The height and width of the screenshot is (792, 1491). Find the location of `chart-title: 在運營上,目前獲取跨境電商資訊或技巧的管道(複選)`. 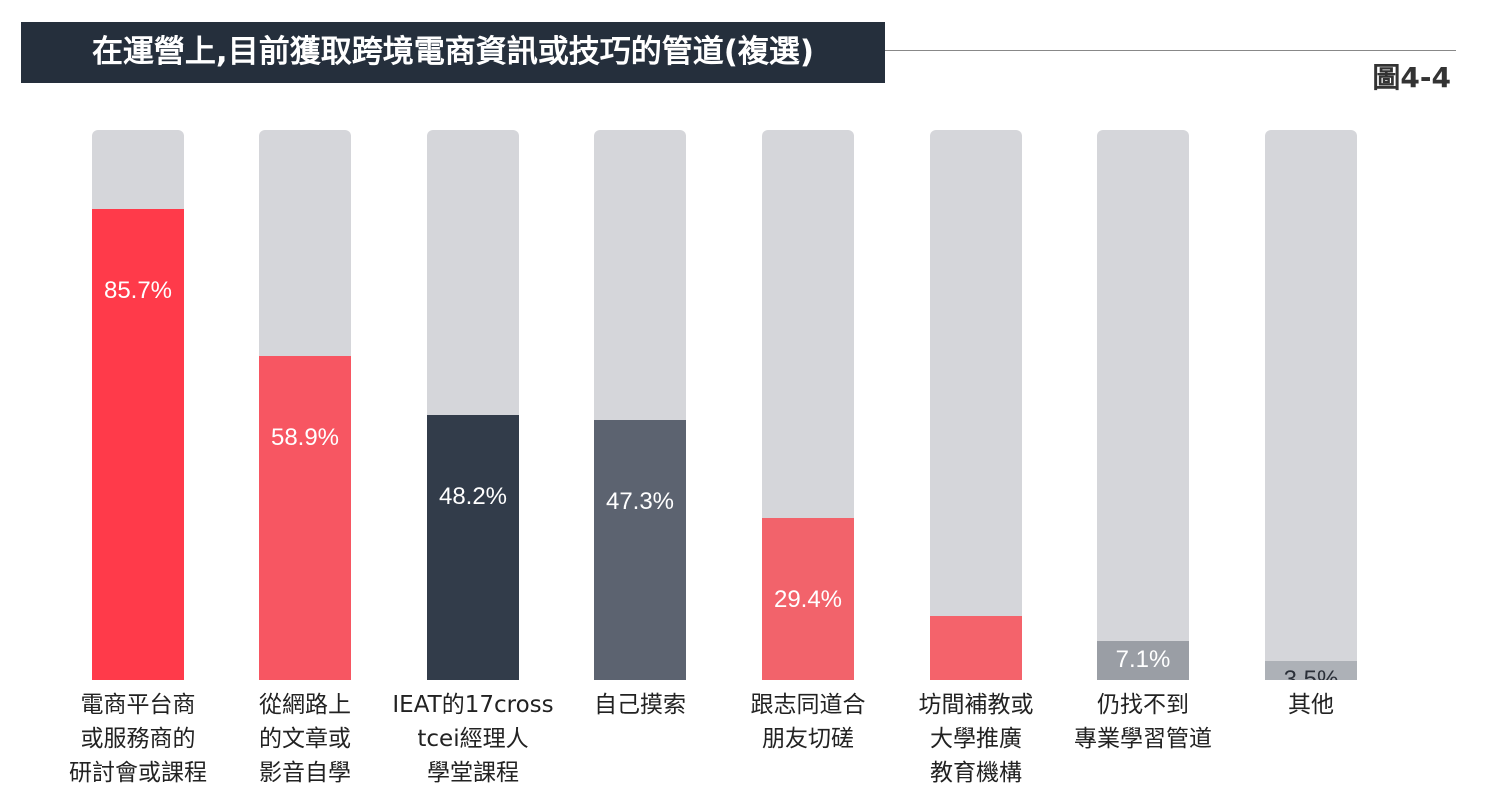

chart-title: 在運營上,目前獲取跨境電商資訊或技巧的管道(複選) is located at coordinates (453, 52).